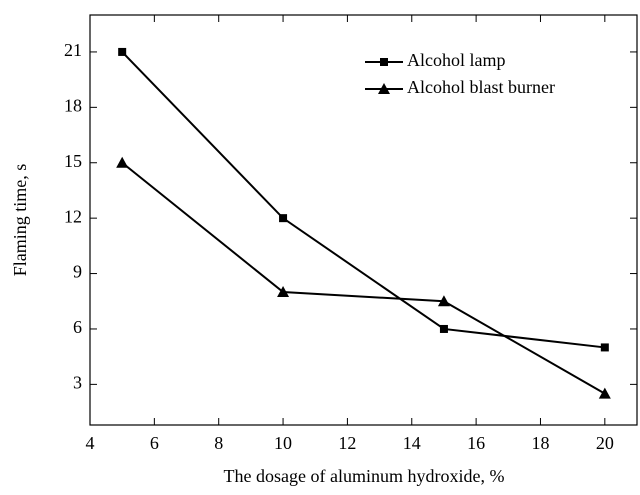 The width and height of the screenshot is (640, 495). What do you see at coordinates (347, 443) in the screenshot?
I see `x-tick-label: 12` at bounding box center [347, 443].